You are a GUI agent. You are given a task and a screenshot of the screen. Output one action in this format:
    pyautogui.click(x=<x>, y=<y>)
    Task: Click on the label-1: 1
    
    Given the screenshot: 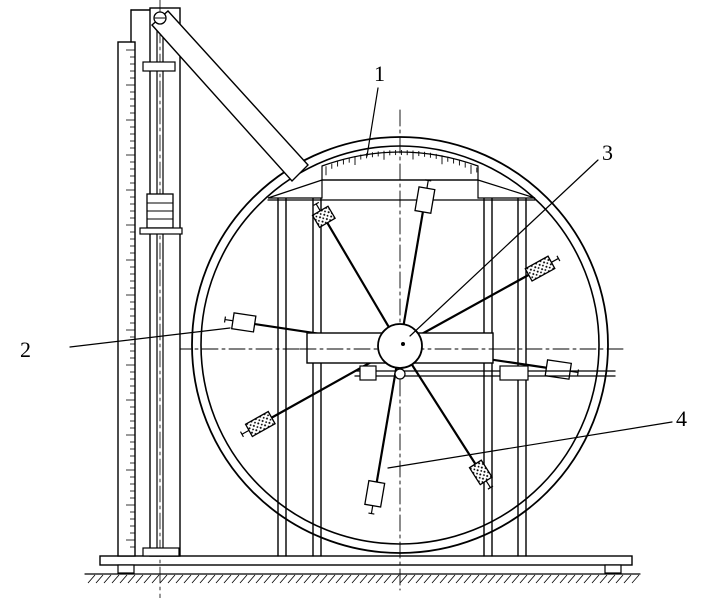 What is the action you would take?
    pyautogui.click(x=379, y=73)
    